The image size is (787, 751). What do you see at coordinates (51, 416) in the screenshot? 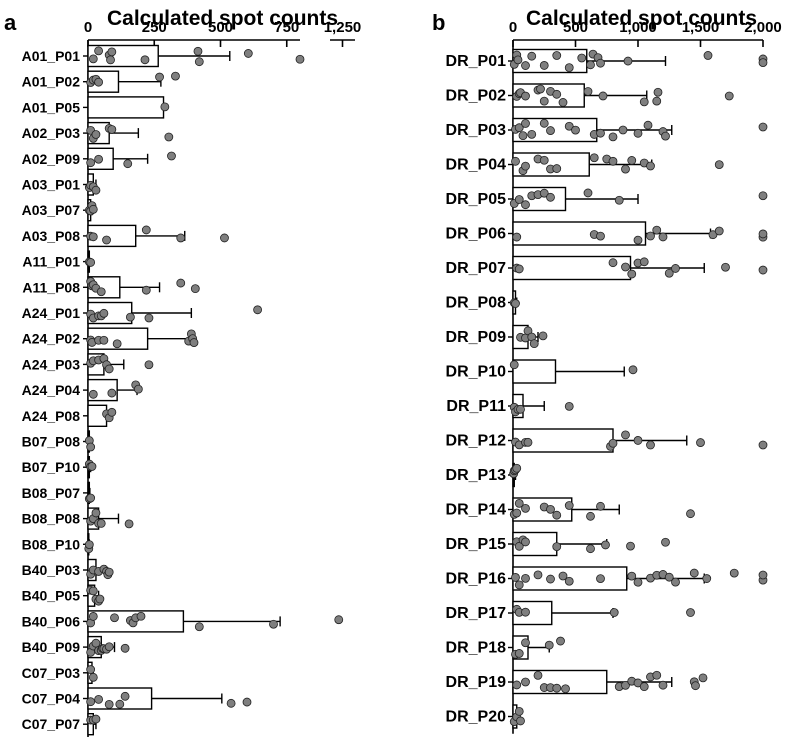
I see `category-label: A24_P08` at bounding box center [51, 416].